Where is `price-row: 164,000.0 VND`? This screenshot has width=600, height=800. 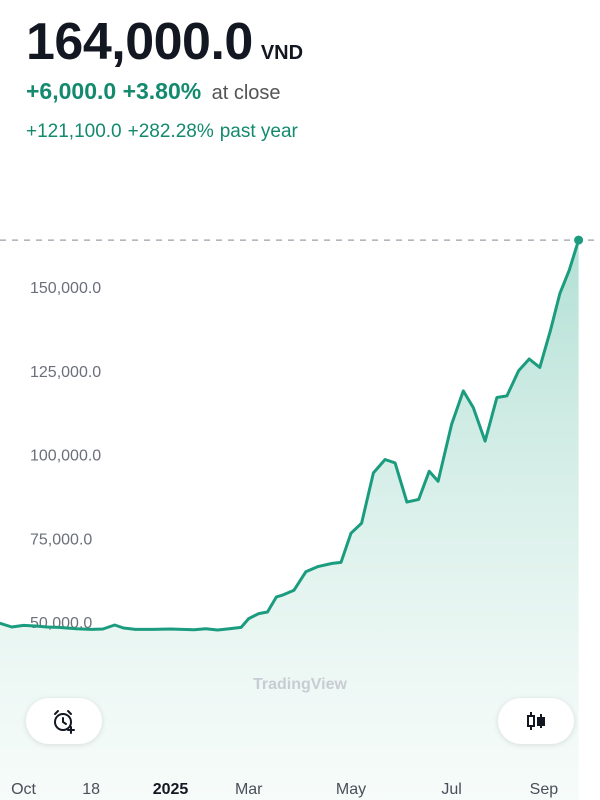
price-row: 164,000.0 VND is located at coordinates (165, 42).